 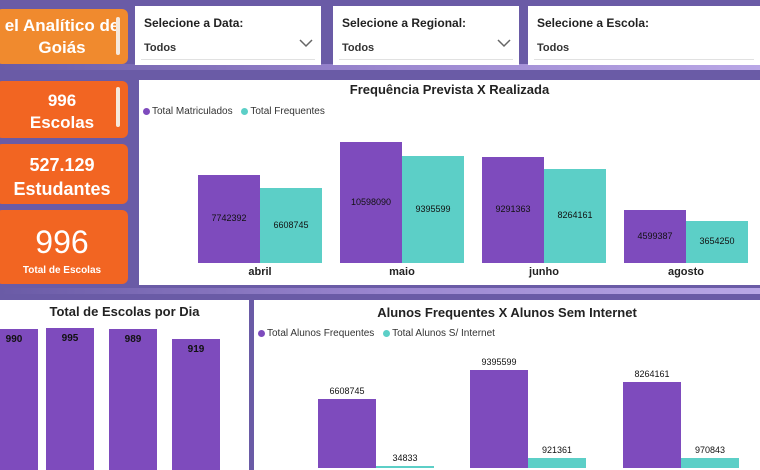 I want to click on bar-internet-3-frequentes, so click(x=652, y=425).